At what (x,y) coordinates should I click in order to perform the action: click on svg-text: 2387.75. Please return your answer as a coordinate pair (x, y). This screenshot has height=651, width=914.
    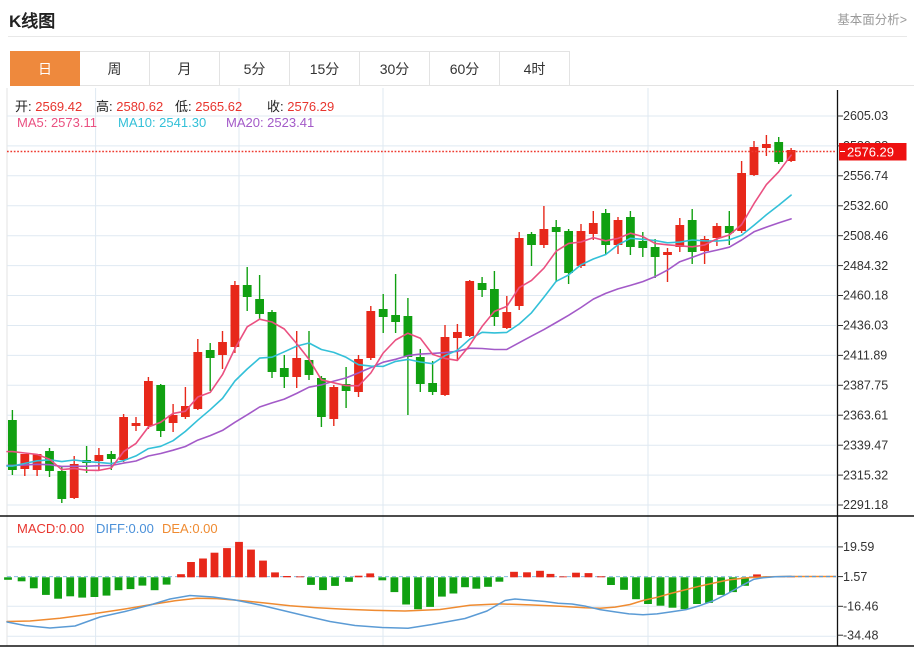
    Looking at the image, I should click on (865, 386).